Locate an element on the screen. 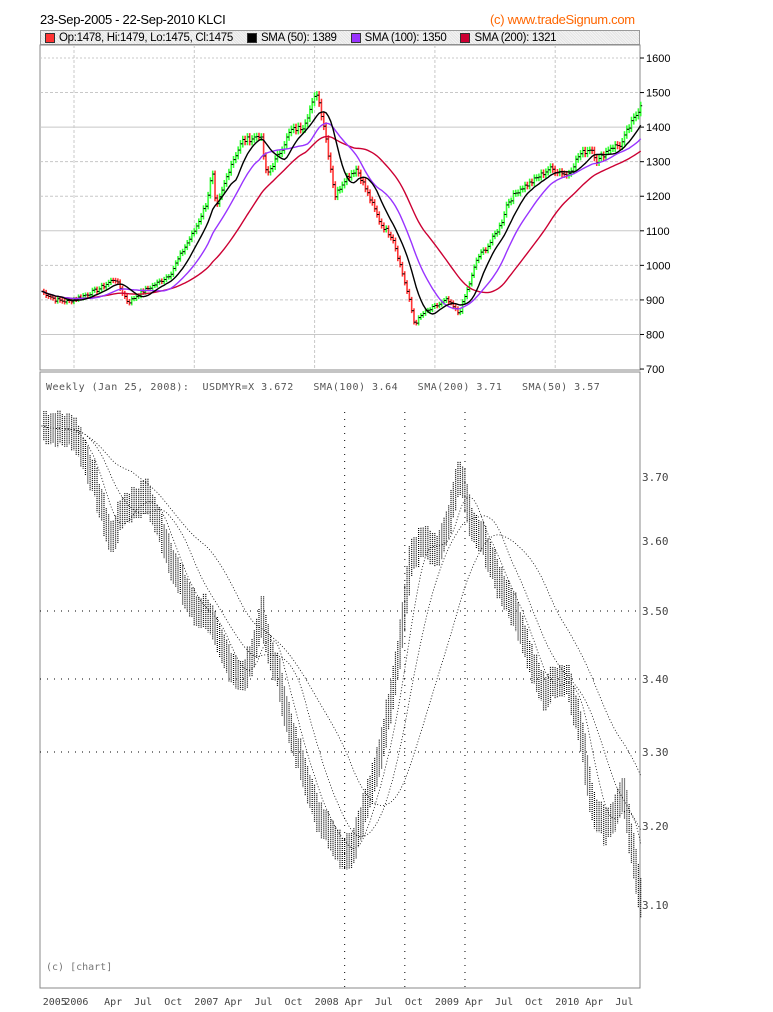 Image resolution: width=773 pixels, height=1012 pixels. y-tick-label: 900 is located at coordinates (655, 301).